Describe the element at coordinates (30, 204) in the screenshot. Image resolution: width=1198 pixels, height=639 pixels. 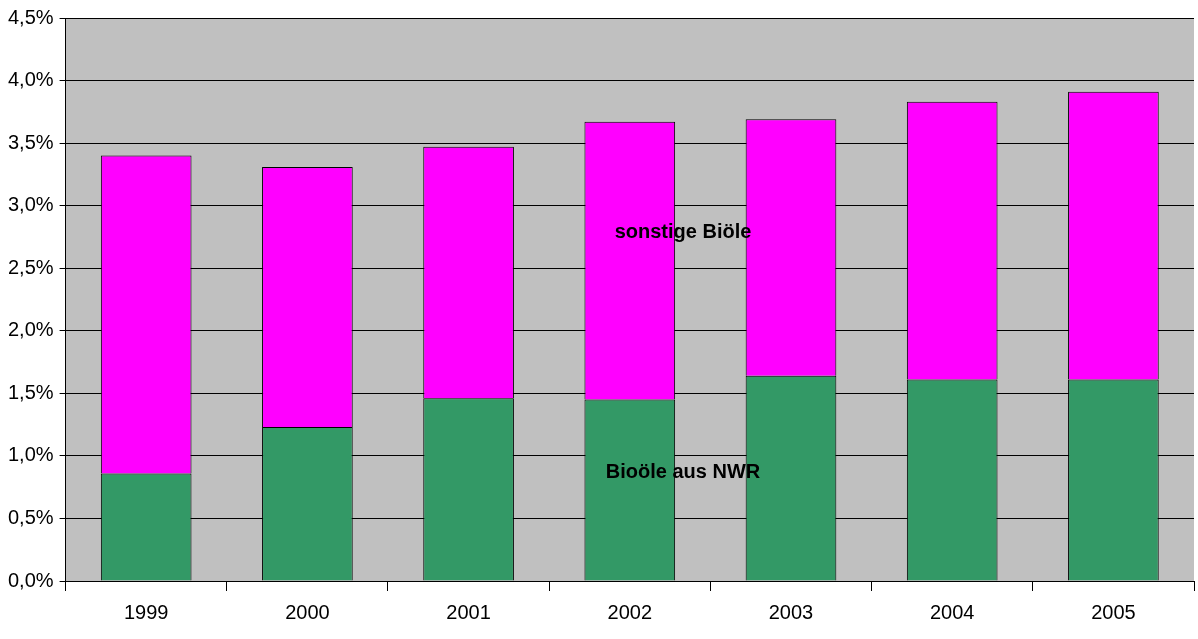
I see `y-tick-label: 3,0%` at that location.